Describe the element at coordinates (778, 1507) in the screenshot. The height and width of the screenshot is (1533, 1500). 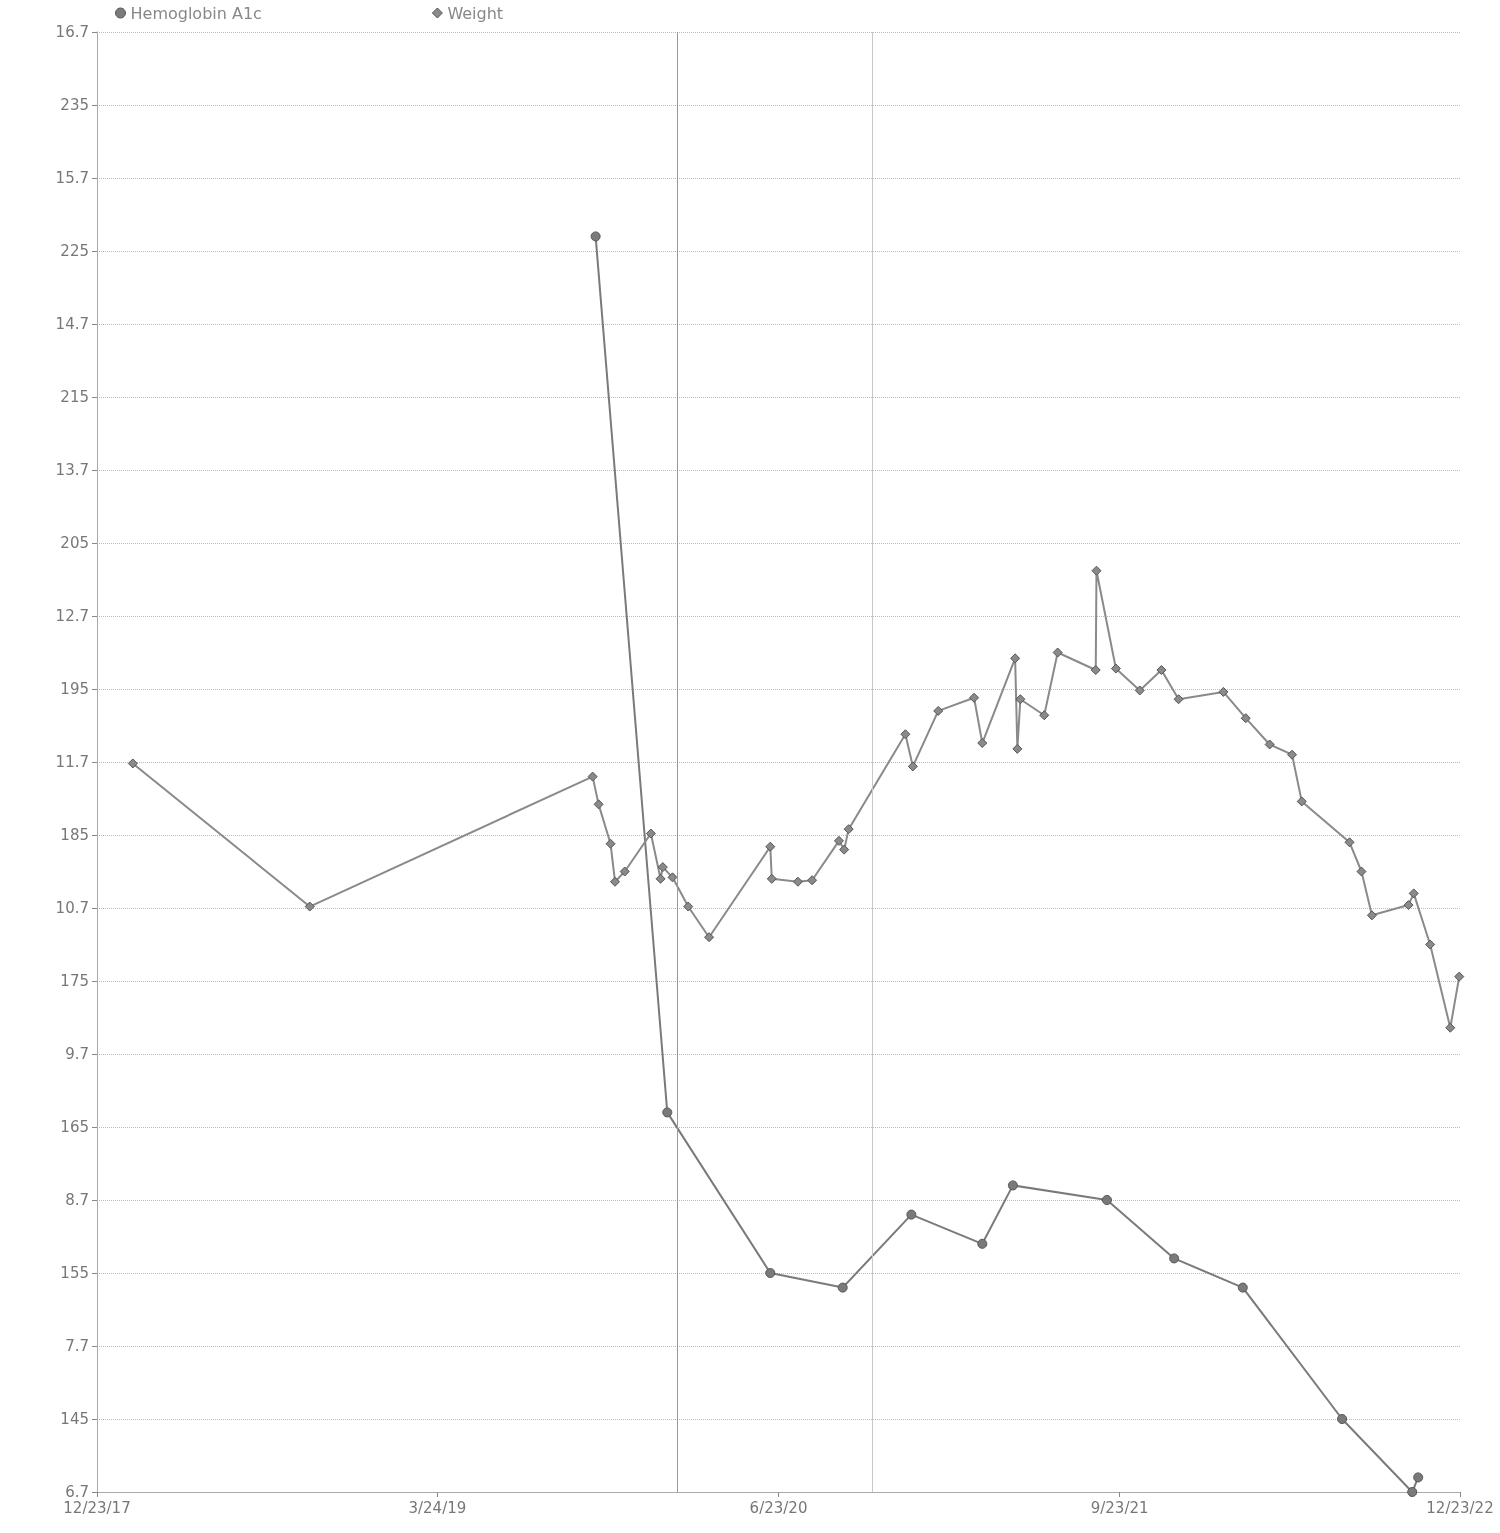
I see `x-tick-label: 6/23/20` at that location.